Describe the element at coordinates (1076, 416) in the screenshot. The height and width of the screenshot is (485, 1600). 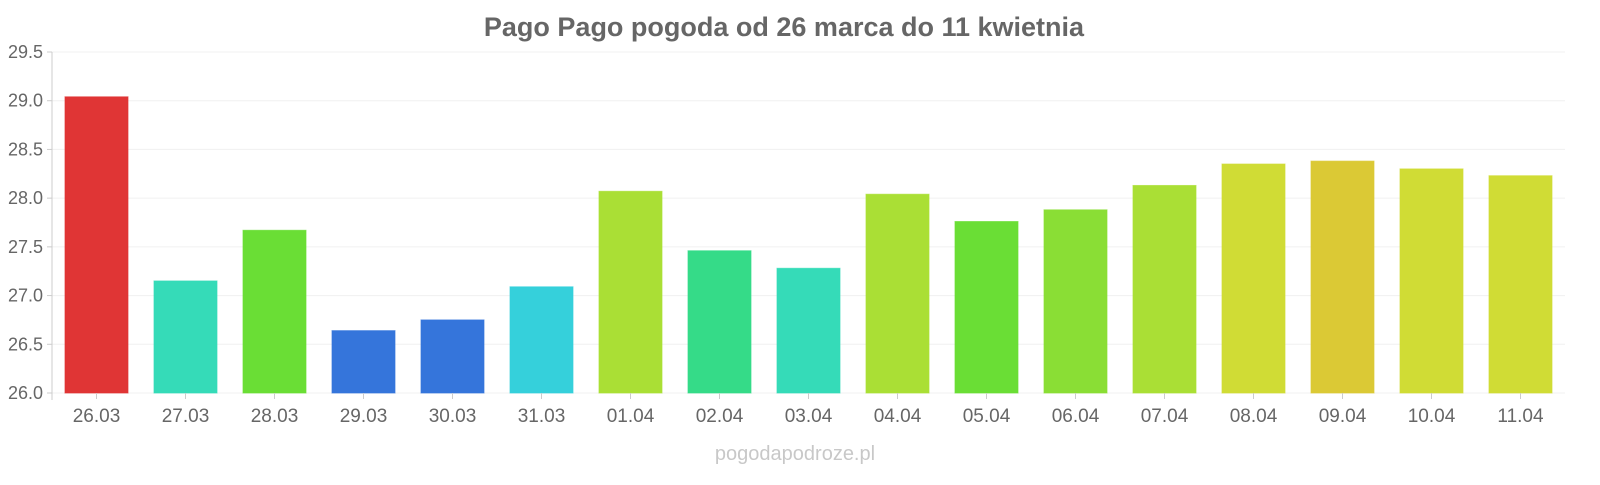
I see `x-tick-label: 06.04` at that location.